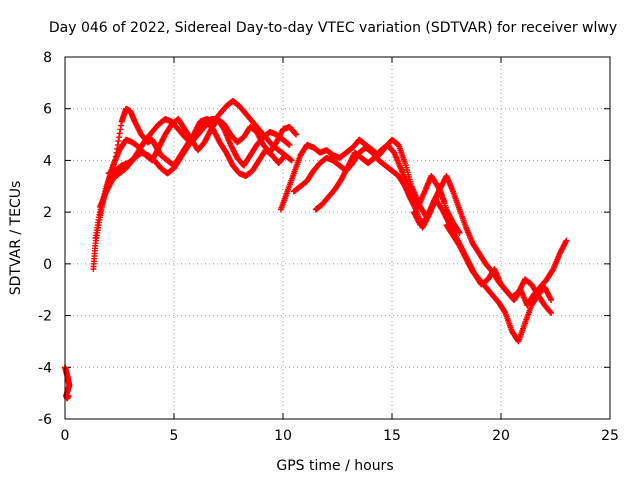 The width and height of the screenshot is (640, 480). Describe the element at coordinates (65, 436) in the screenshot. I see `x-tick-label: 0` at that location.